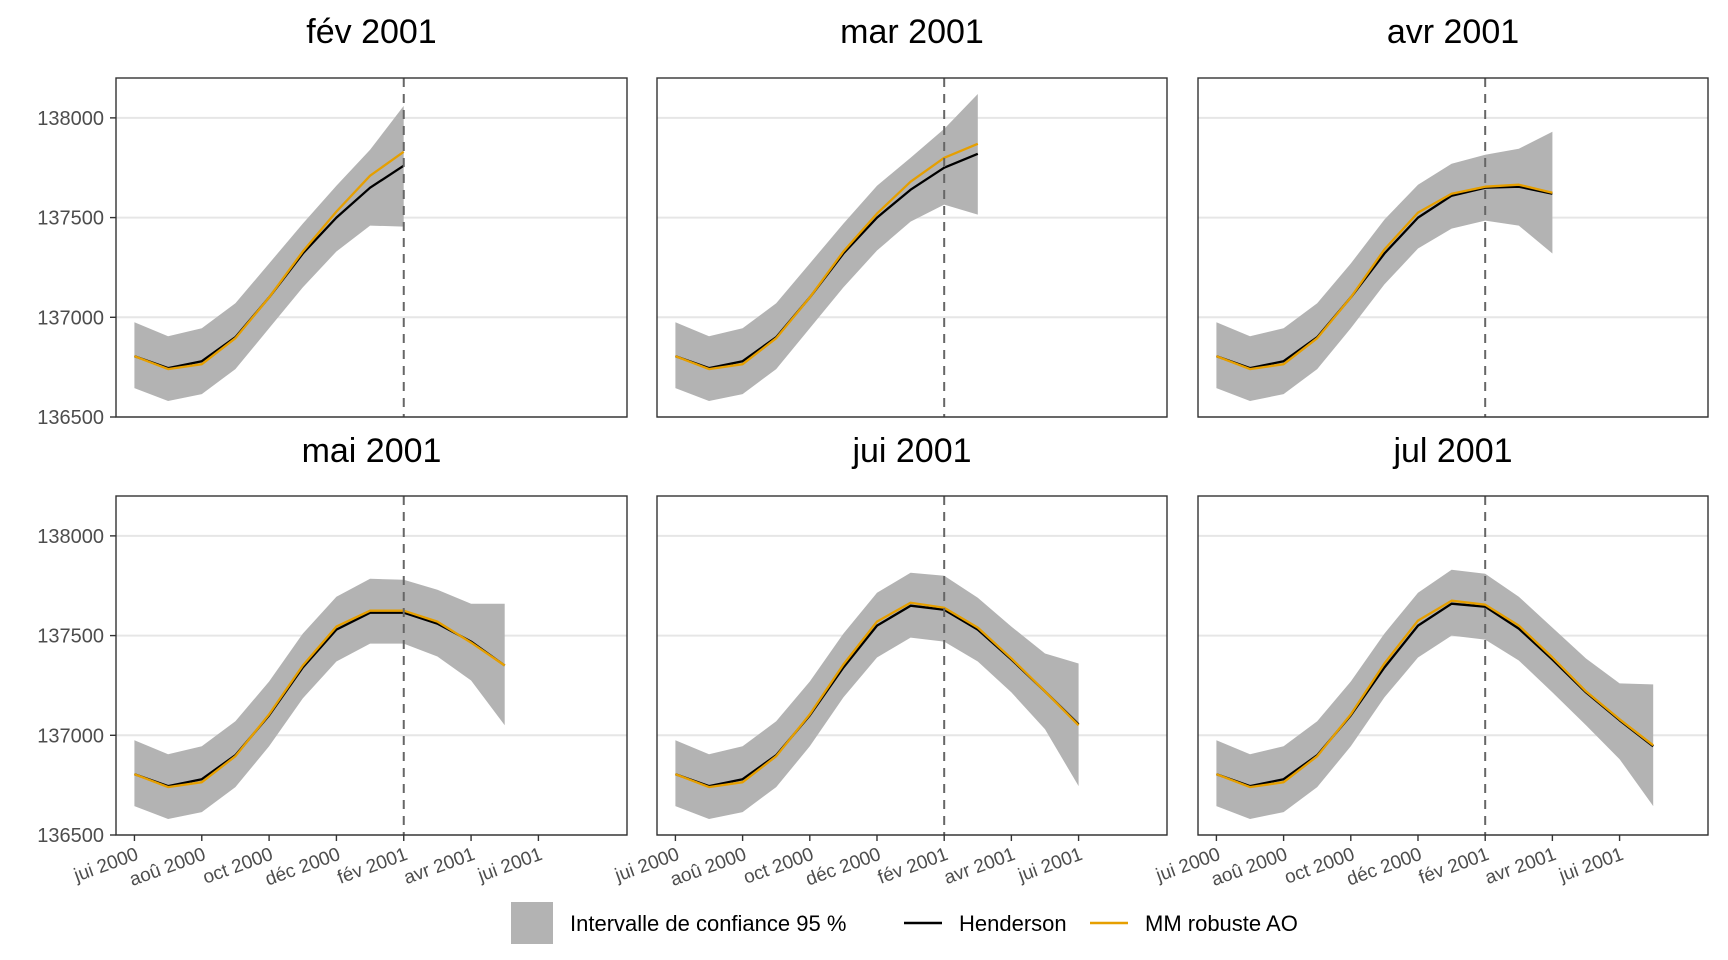 This screenshot has width=1728, height=960. What do you see at coordinates (1013, 923) in the screenshot?
I see `legend-label-henderson: Henderson` at bounding box center [1013, 923].